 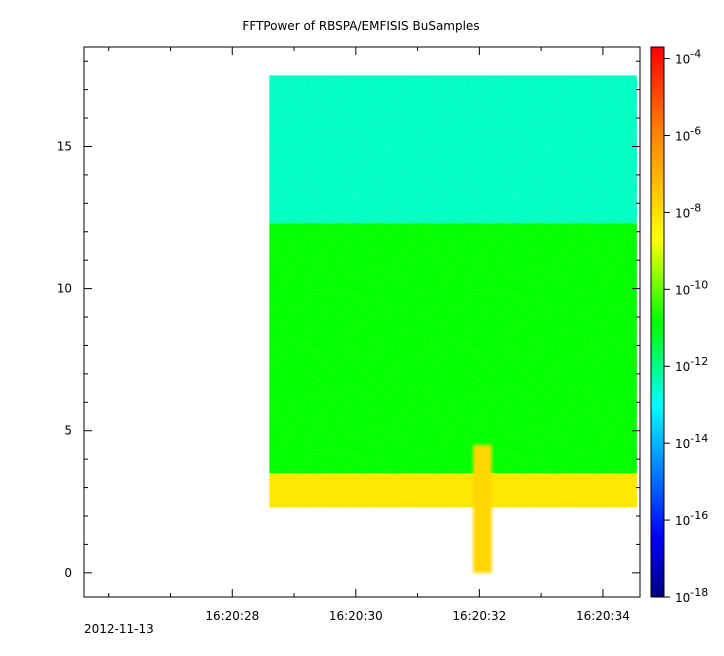 What do you see at coordinates (691, 518) in the screenshot?
I see `colorbar-tick-label: 10⁻¹⁶` at bounding box center [691, 518].